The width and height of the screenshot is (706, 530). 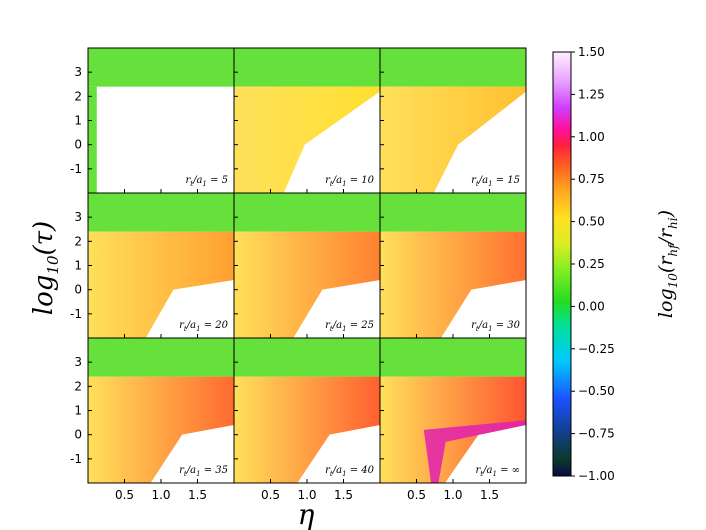 What do you see at coordinates (591, 222) in the screenshot?
I see `colorbar-tick-label: 0.50` at bounding box center [591, 222].